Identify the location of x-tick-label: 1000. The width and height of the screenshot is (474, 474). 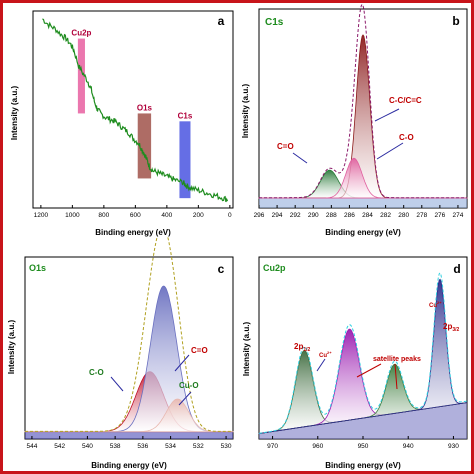
(72, 215).